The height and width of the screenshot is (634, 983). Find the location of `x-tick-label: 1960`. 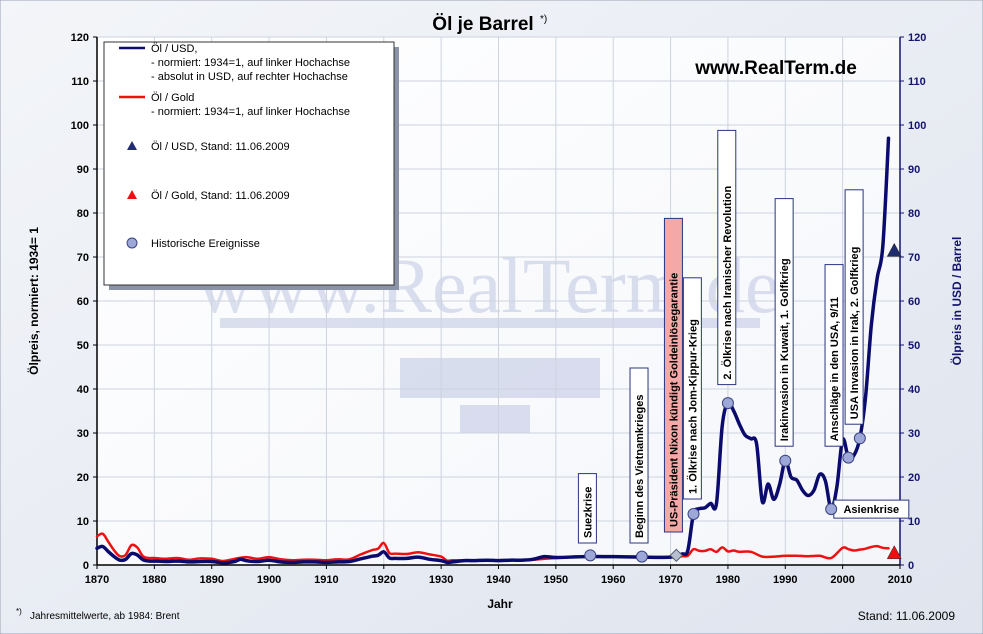

x-tick-label: 1960 is located at coordinates (613, 580).